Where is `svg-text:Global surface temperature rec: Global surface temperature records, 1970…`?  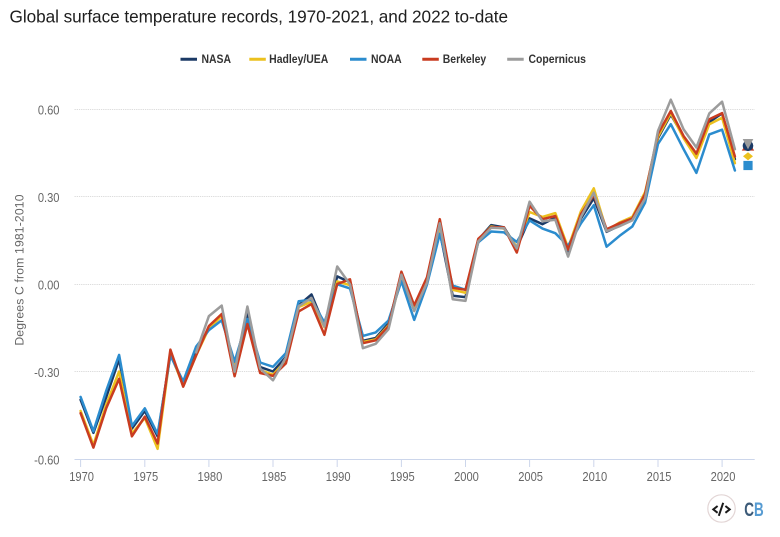 svg-text:Global surface temperature rec: Global surface temperature records, 1970… is located at coordinates (259, 16).